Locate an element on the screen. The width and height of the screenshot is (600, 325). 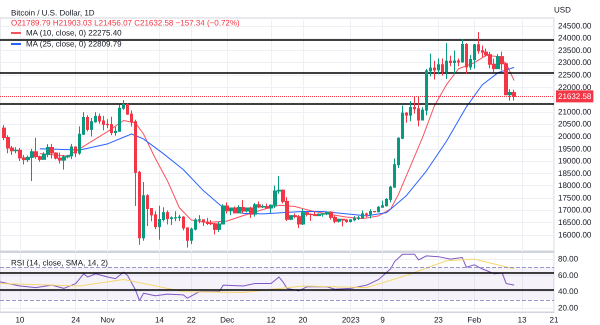
y-tick-label: 80.00 is located at coordinates (568, 259).